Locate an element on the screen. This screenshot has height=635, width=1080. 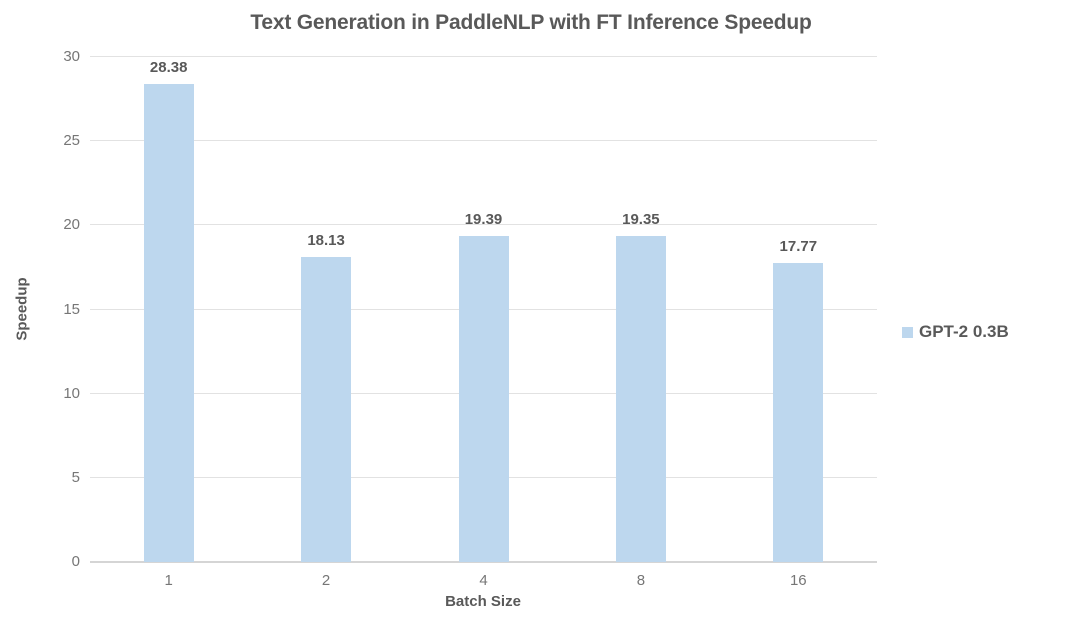
bar-value-label: 19.35 is located at coordinates (641, 220).